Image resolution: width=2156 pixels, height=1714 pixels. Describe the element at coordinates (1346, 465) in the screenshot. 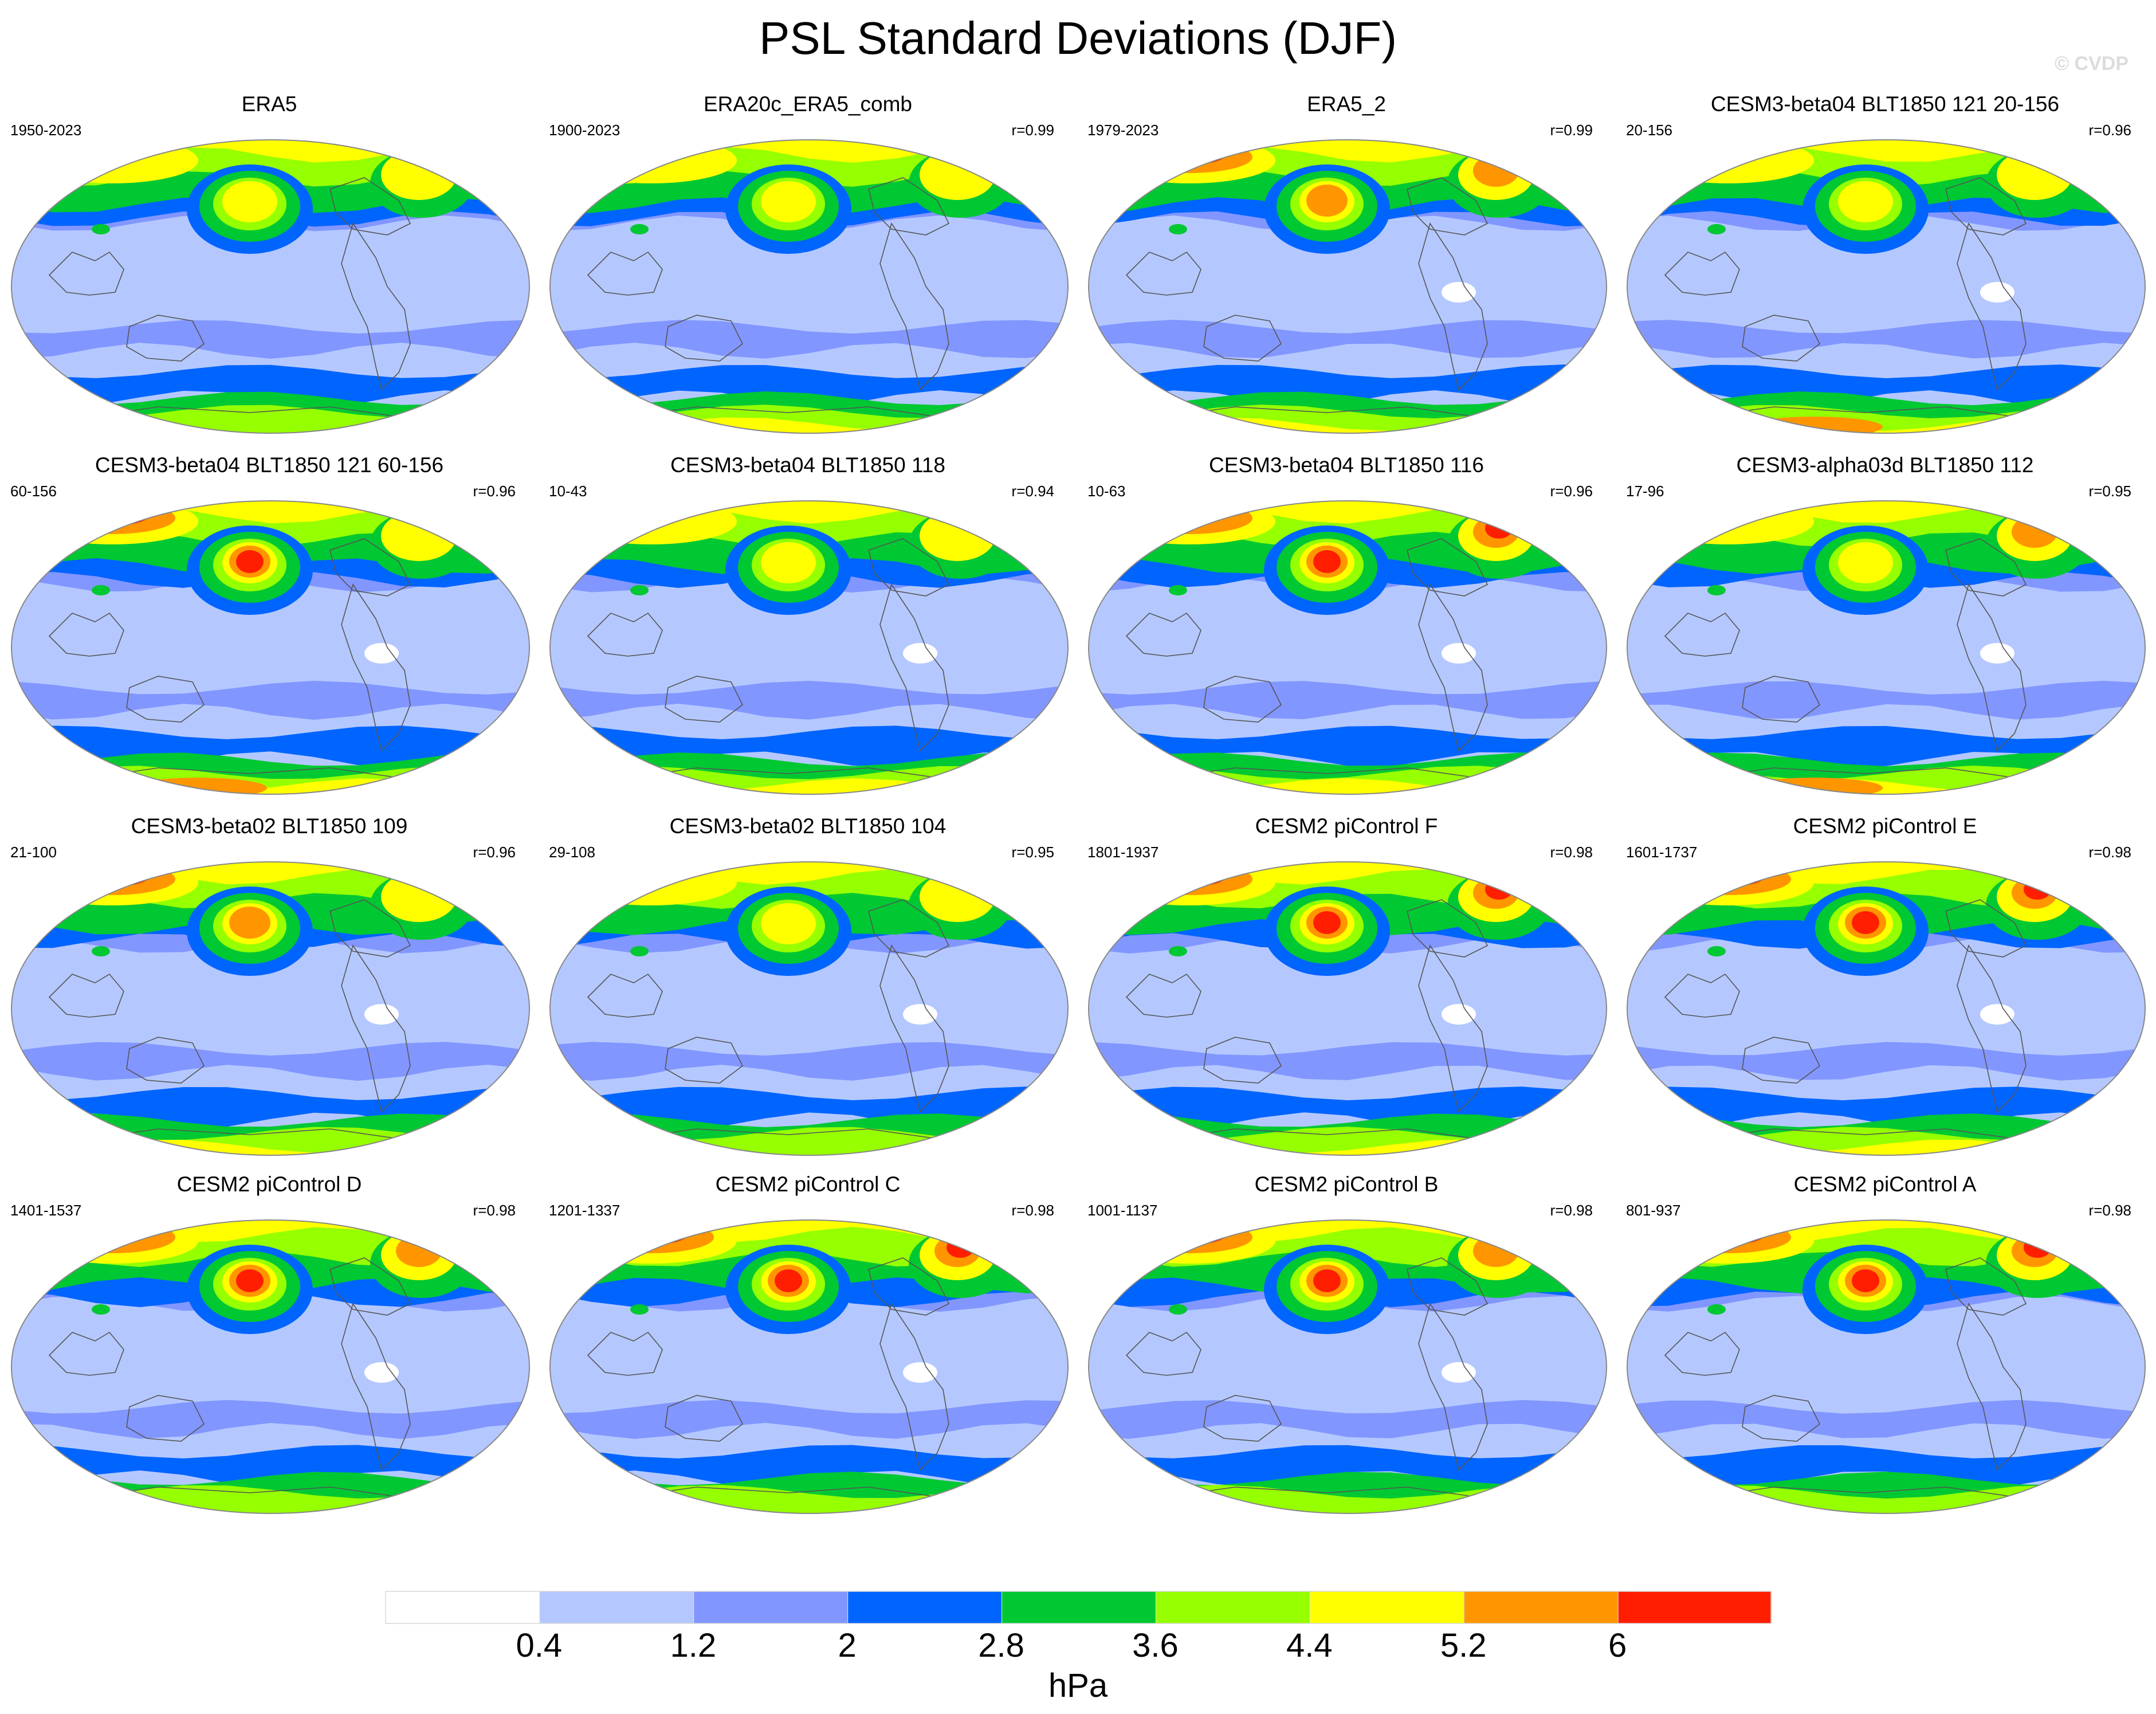

I see `panel-title: CESM3-beta04 BLT1850 116` at that location.